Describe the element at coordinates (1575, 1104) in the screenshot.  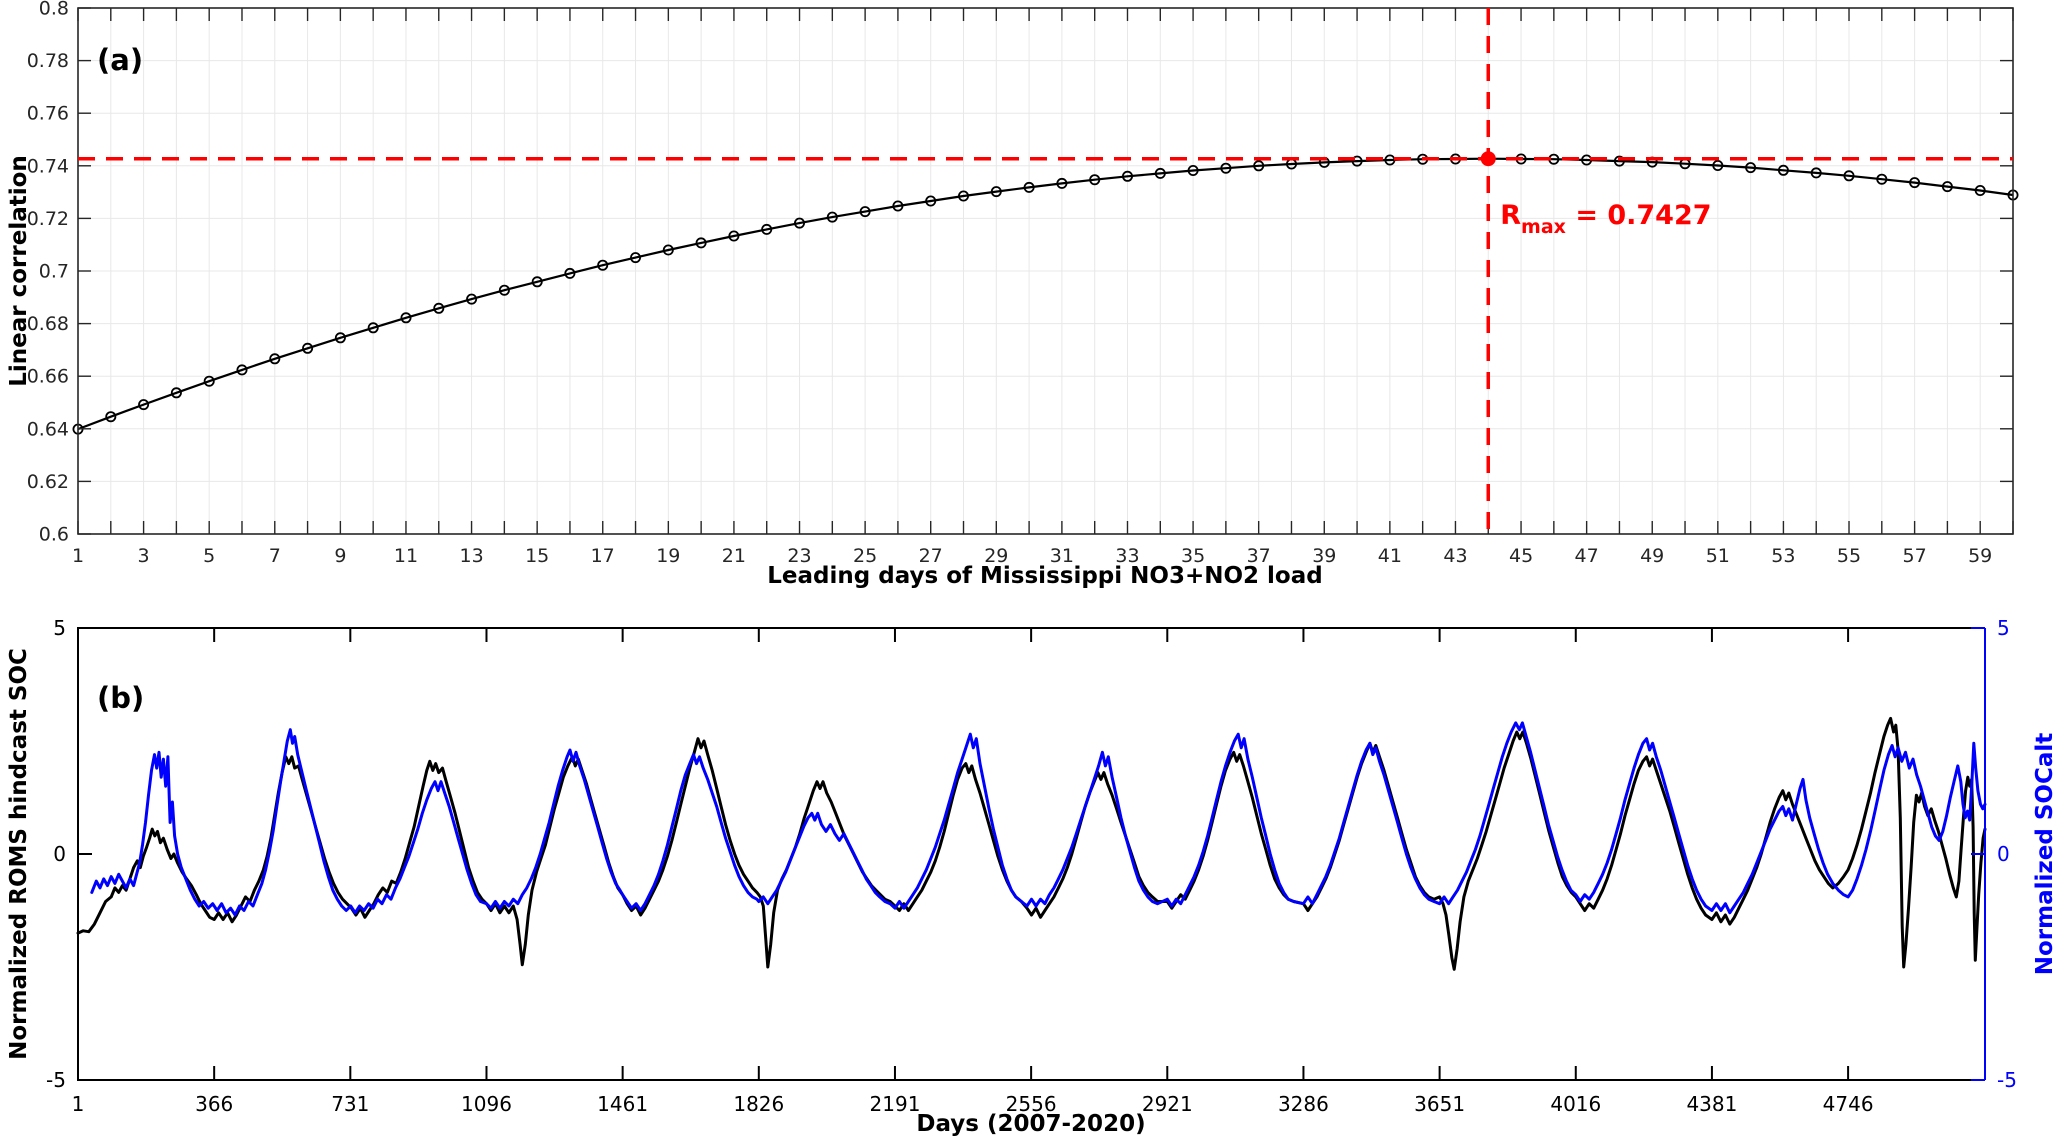
I see `x-tick-label: 4016` at that location.